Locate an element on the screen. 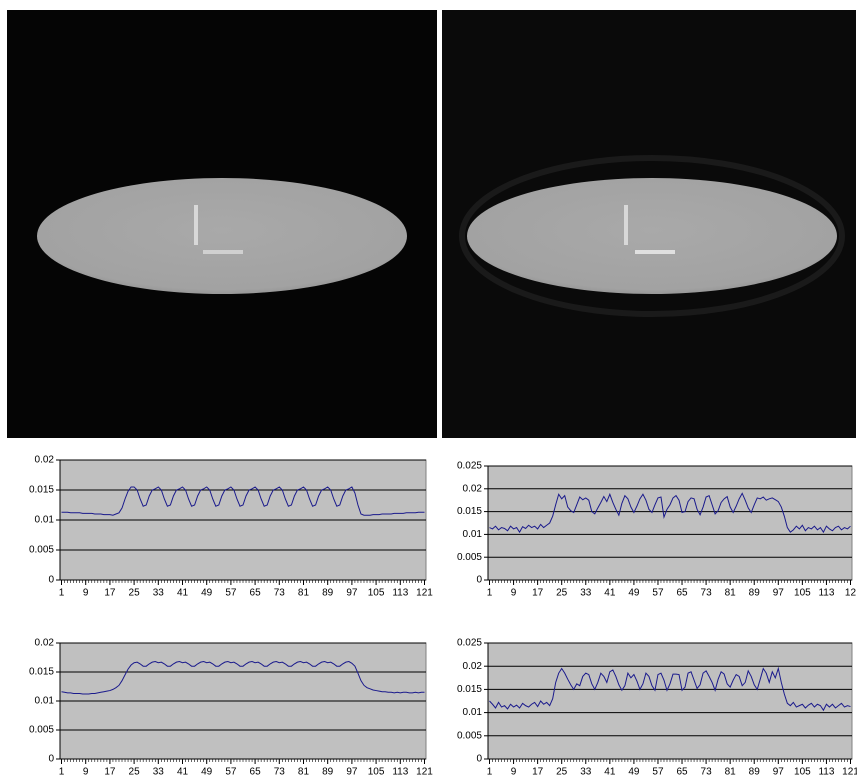 The height and width of the screenshot is (782, 857). divider is located at coordinates (439, 224).